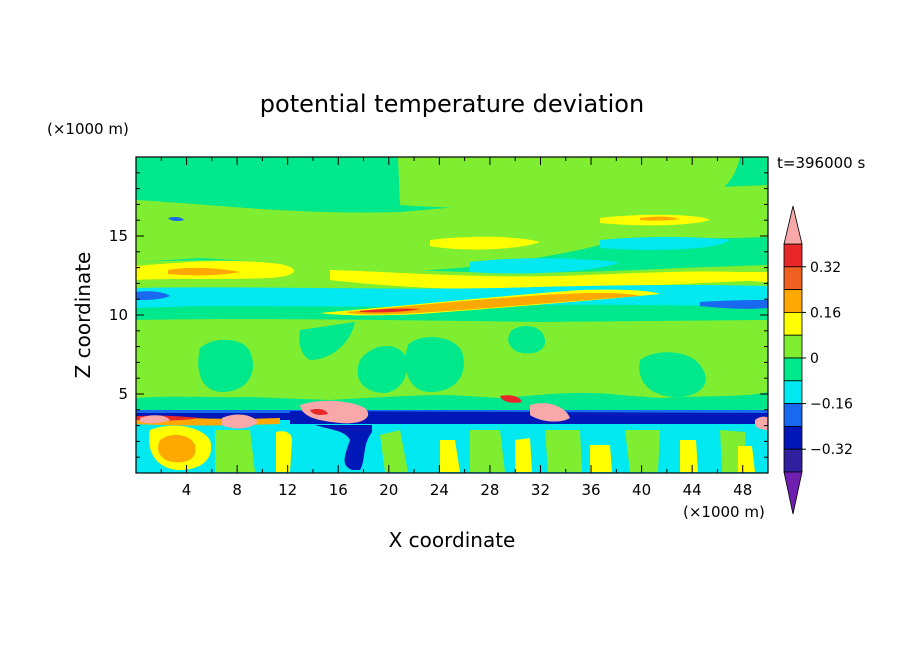 The height and width of the screenshot is (654, 904). I want to click on x-axis-label: X coordinate, so click(452, 540).